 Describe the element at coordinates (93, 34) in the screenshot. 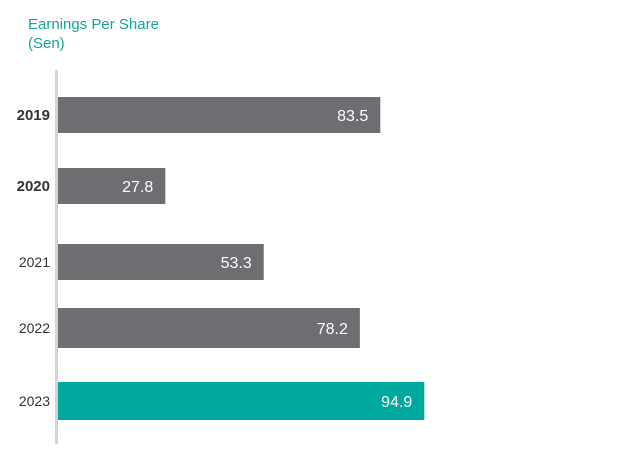

I see `chart-title: Earnings Per Share (Sen)` at that location.